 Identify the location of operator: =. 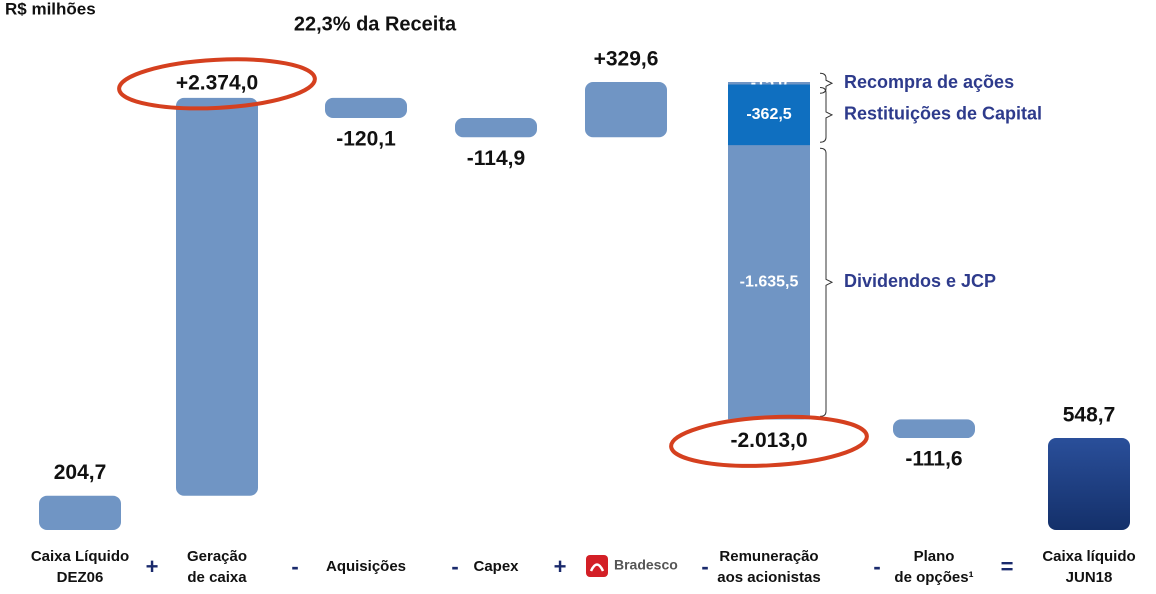
(1007, 566).